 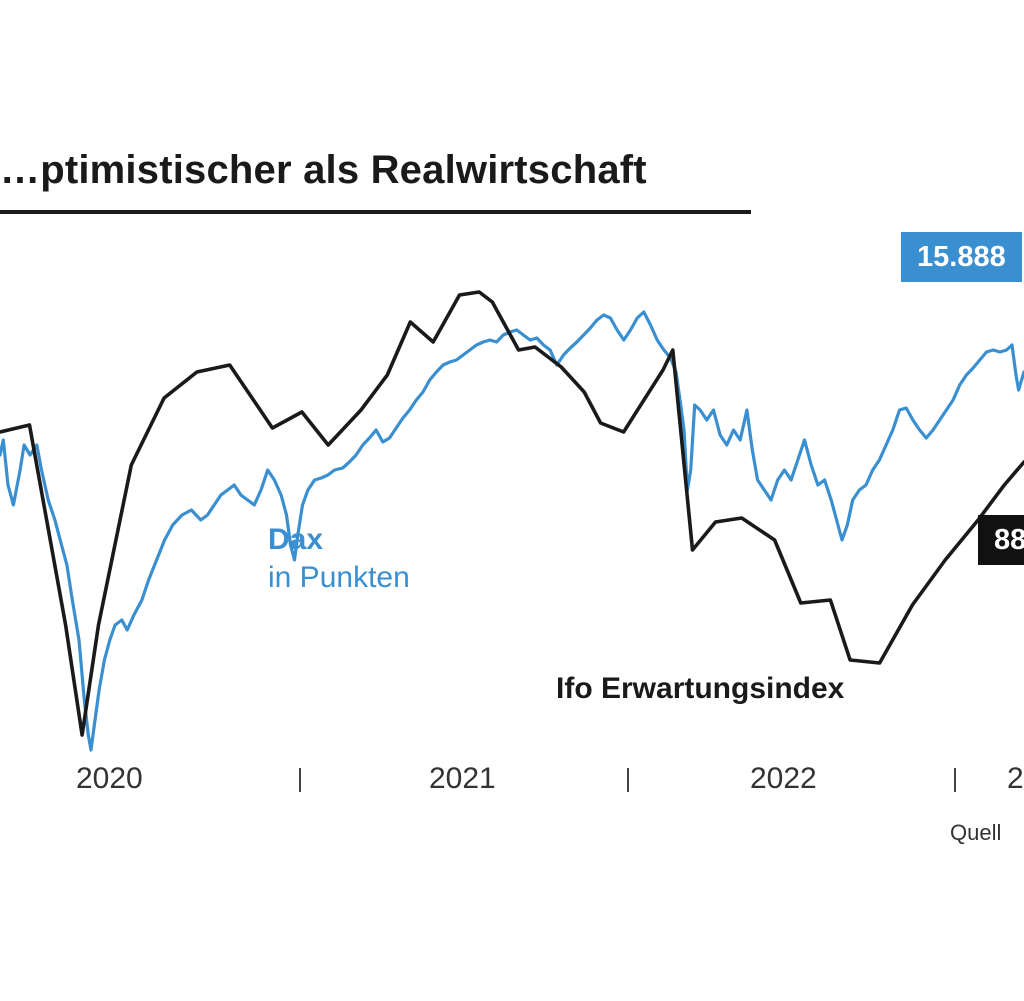 What do you see at coordinates (339, 577) in the screenshot?
I see `legend-dax-unit: in Punkten` at bounding box center [339, 577].